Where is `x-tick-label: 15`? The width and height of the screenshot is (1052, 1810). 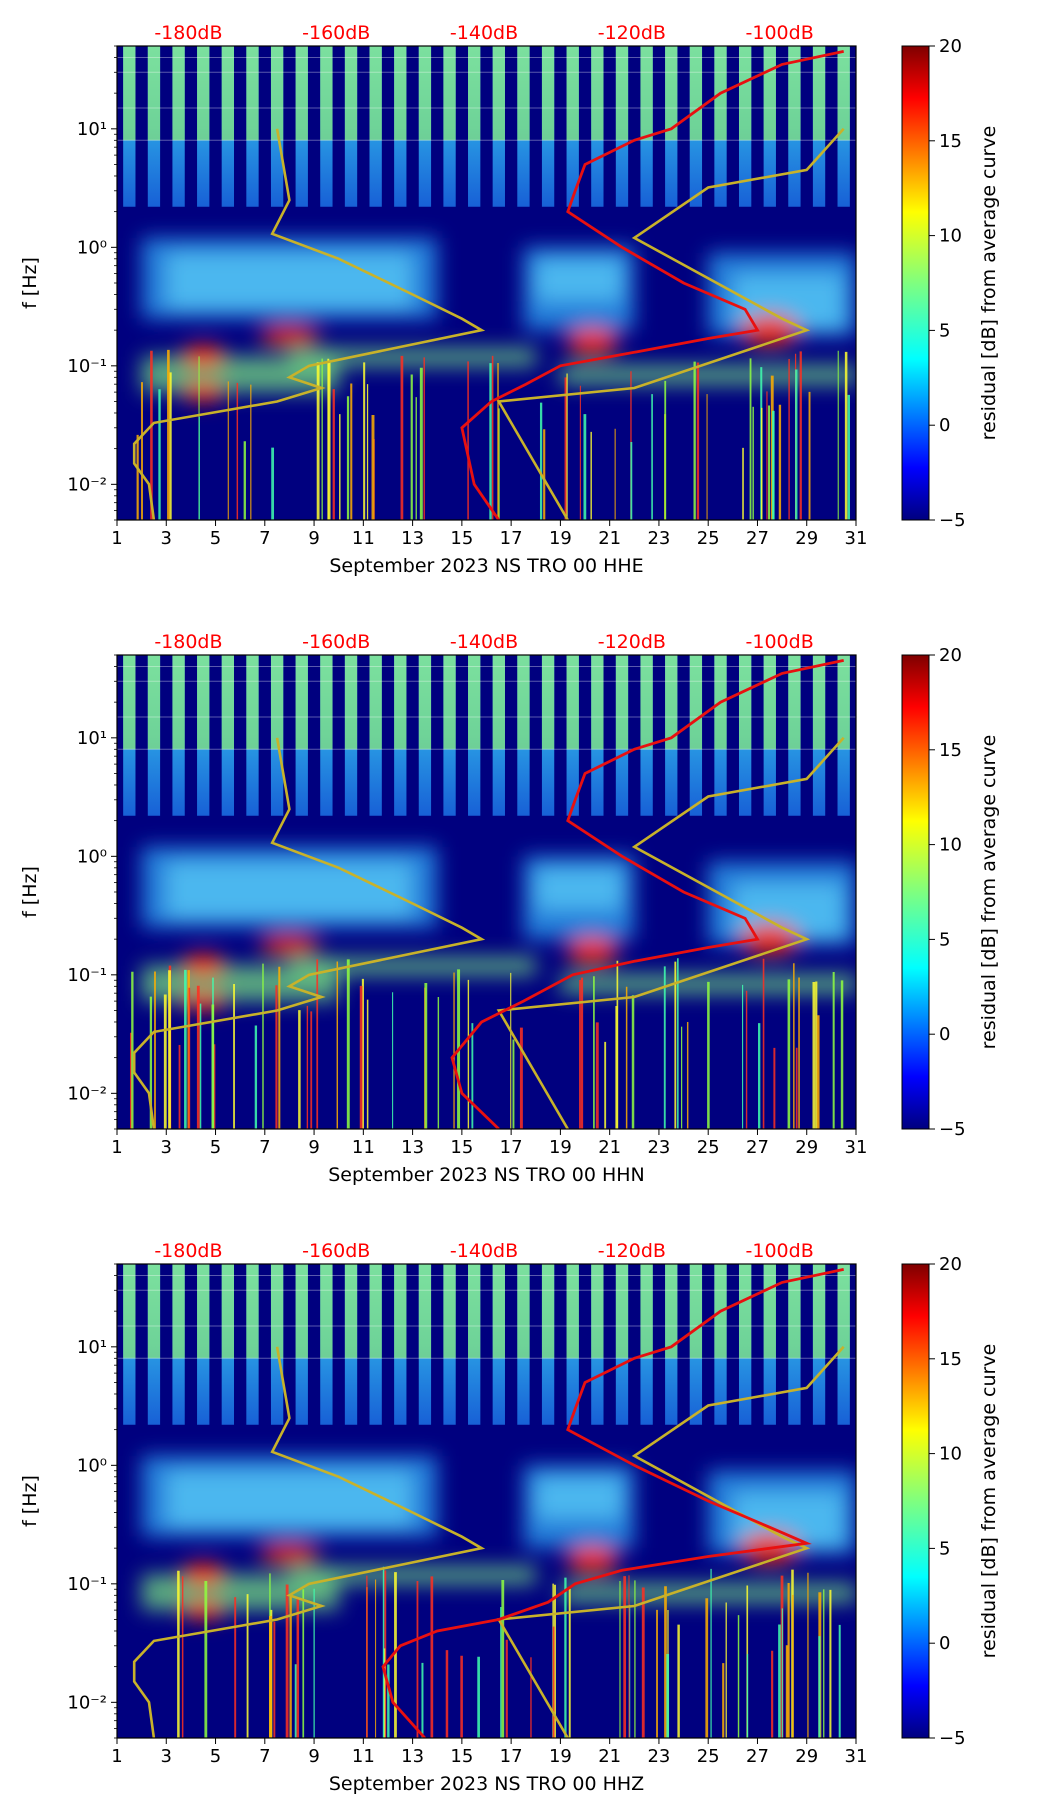
x-tick-label: 15 is located at coordinates (461, 1147).